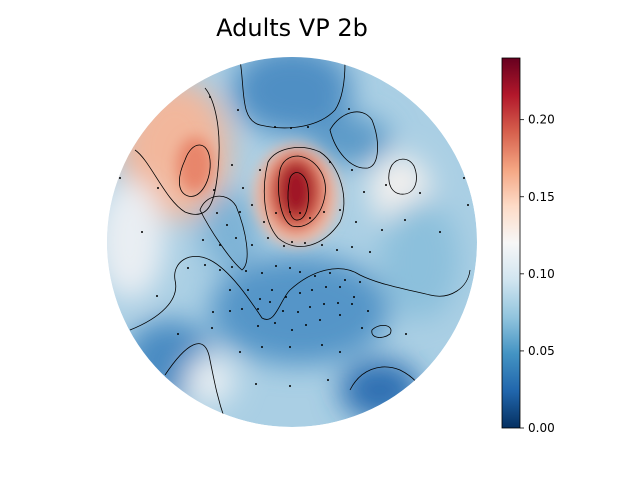 This screenshot has height=480, width=640. What do you see at coordinates (292, 28) in the screenshot?
I see `chart-title: Adults VP 2b` at bounding box center [292, 28].